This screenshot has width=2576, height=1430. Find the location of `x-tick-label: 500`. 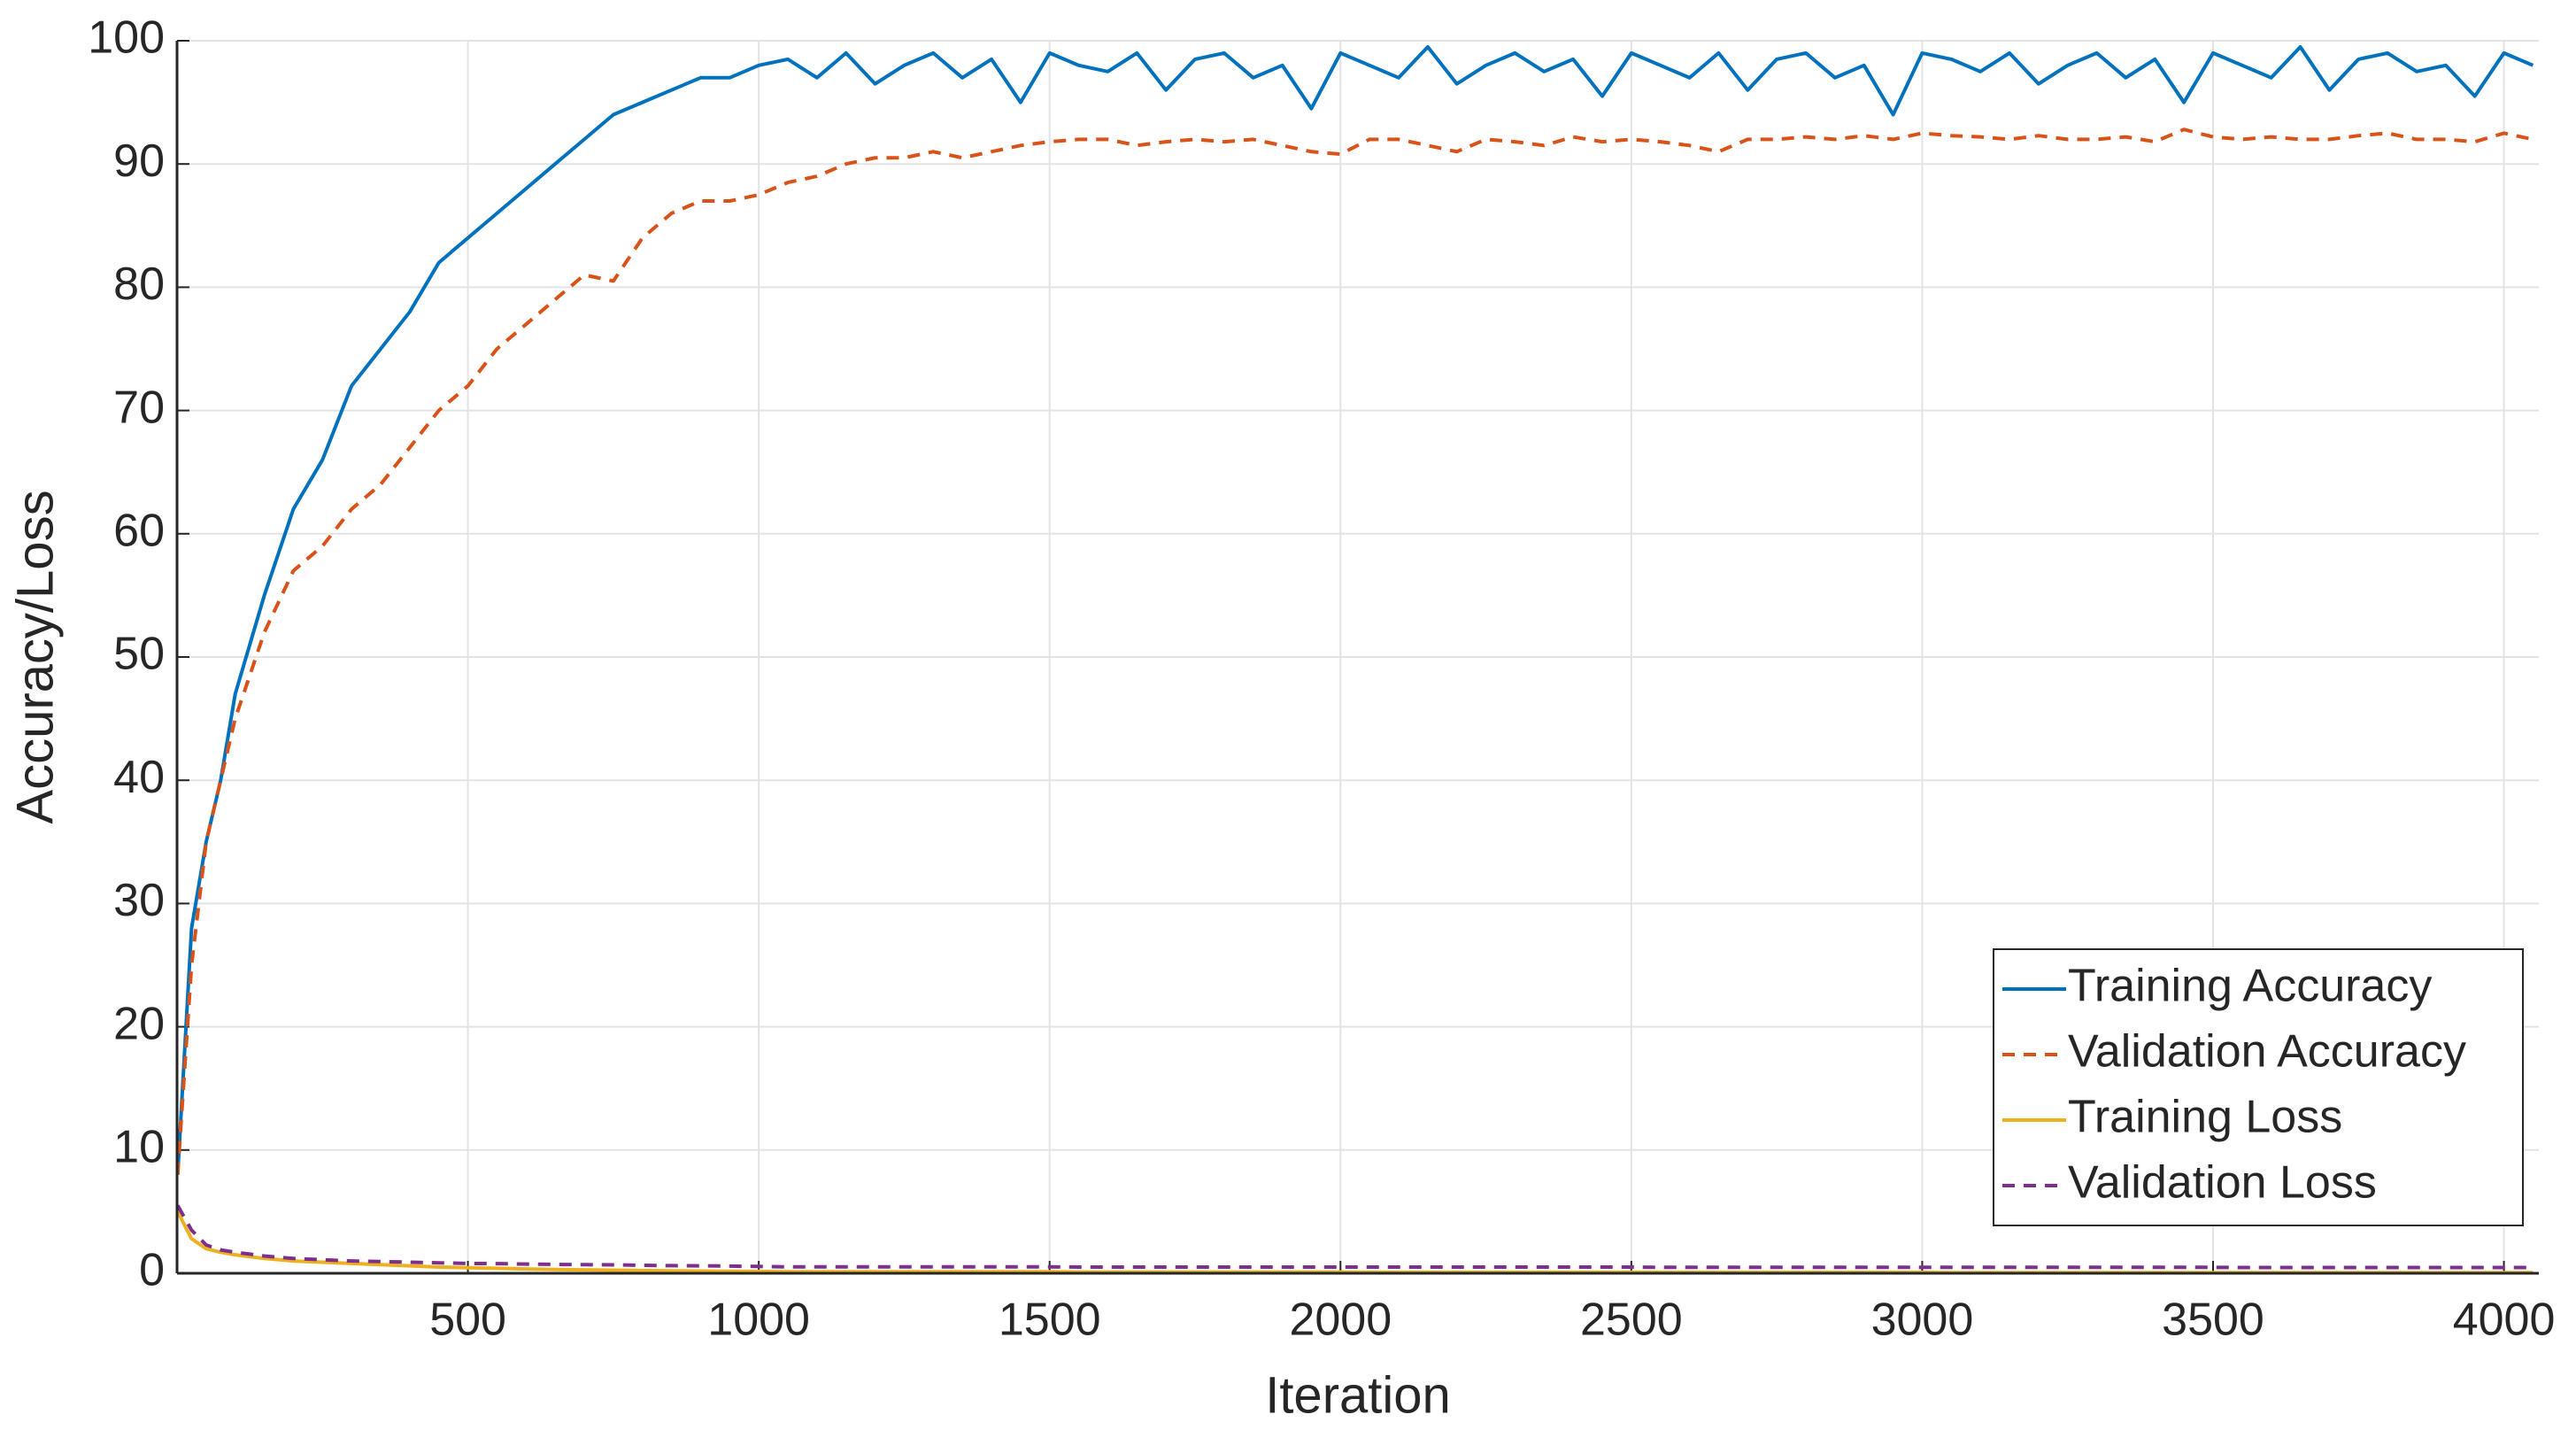

x-tick-label: 500 is located at coordinates (467, 1320).